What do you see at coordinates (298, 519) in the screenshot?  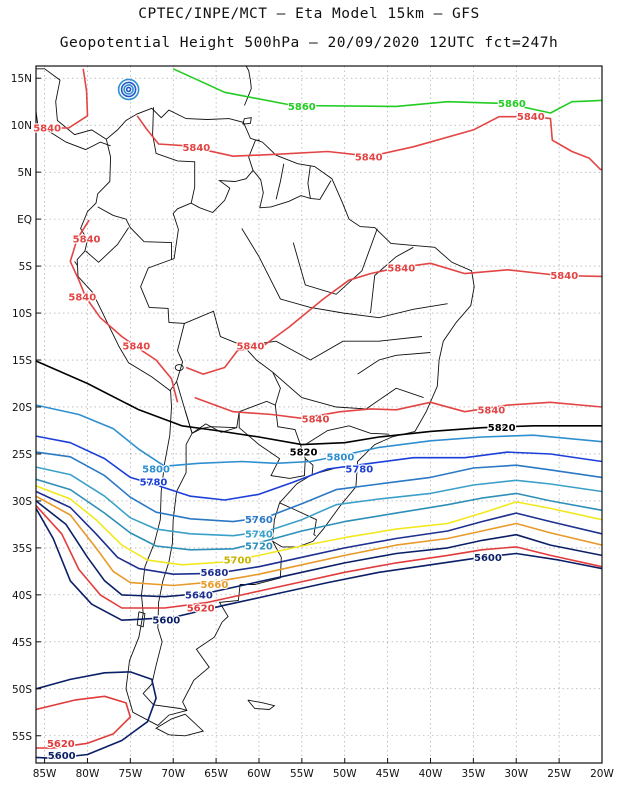 I see `uruguay` at bounding box center [298, 519].